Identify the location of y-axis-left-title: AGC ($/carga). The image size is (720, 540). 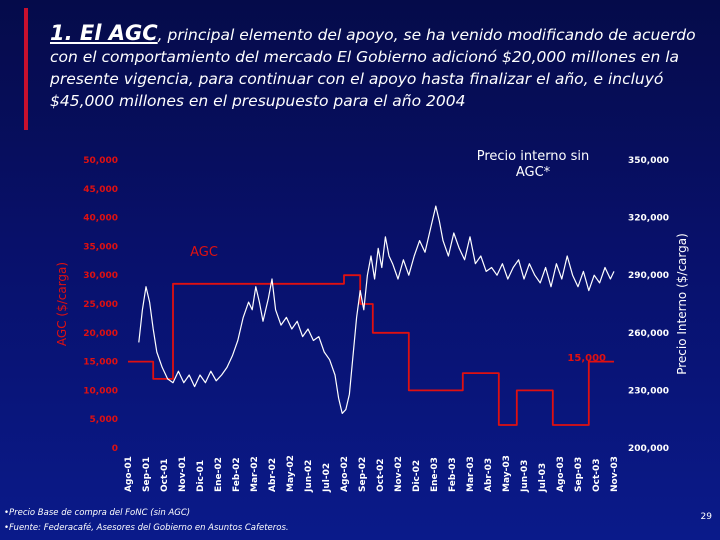
(62, 304).